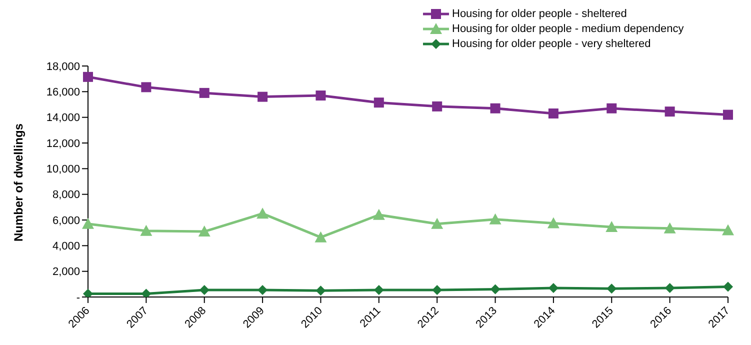  What do you see at coordinates (539, 14) in the screenshot?
I see `legend-label: Housing for older people - sheltered` at bounding box center [539, 14].